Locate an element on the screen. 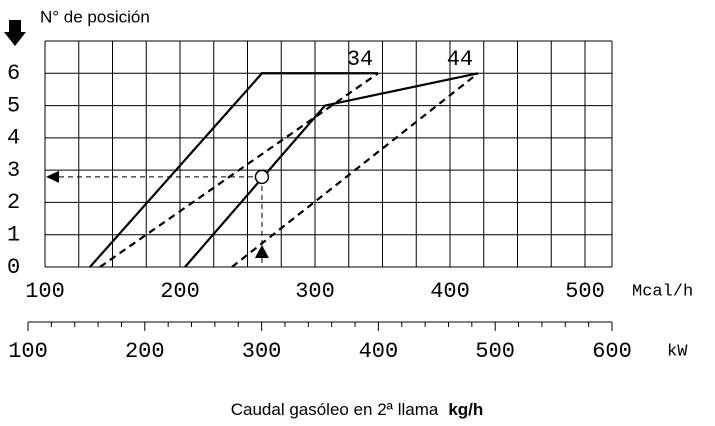 This screenshot has width=715, height=426. y-tick-label: 1 is located at coordinates (13, 235).